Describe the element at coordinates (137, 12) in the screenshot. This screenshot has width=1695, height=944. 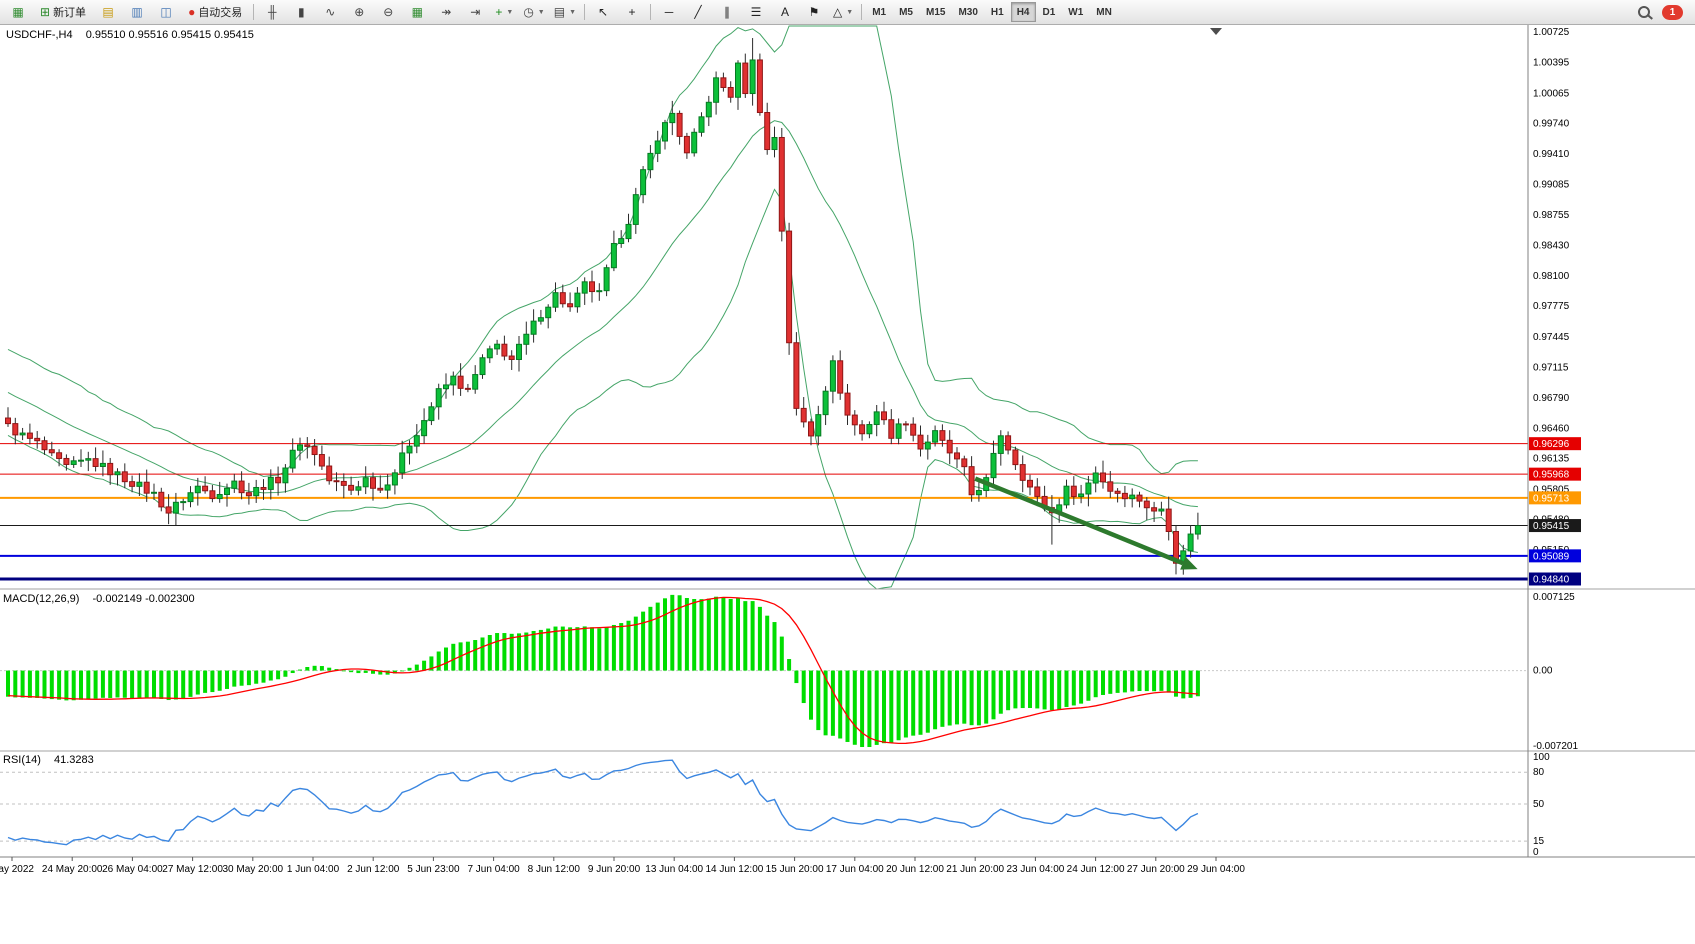
I see `data-window-icon: ▥` at that location.